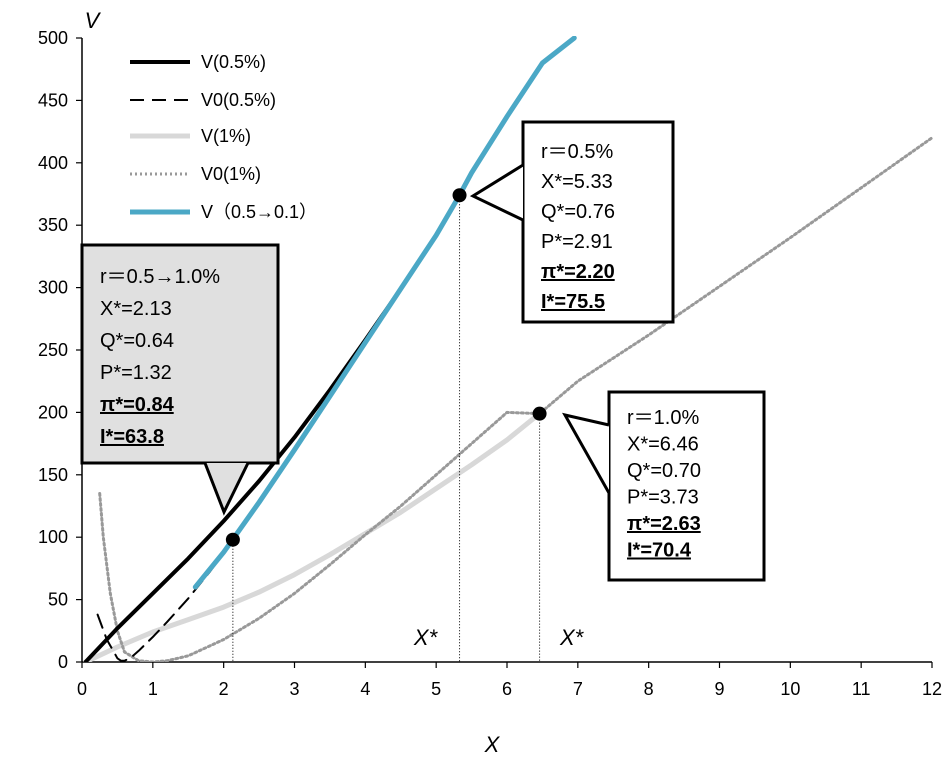 The height and width of the screenshot is (758, 945). Describe the element at coordinates (231, 174) in the screenshot. I see `legend-label-3: V0(1%)` at that location.